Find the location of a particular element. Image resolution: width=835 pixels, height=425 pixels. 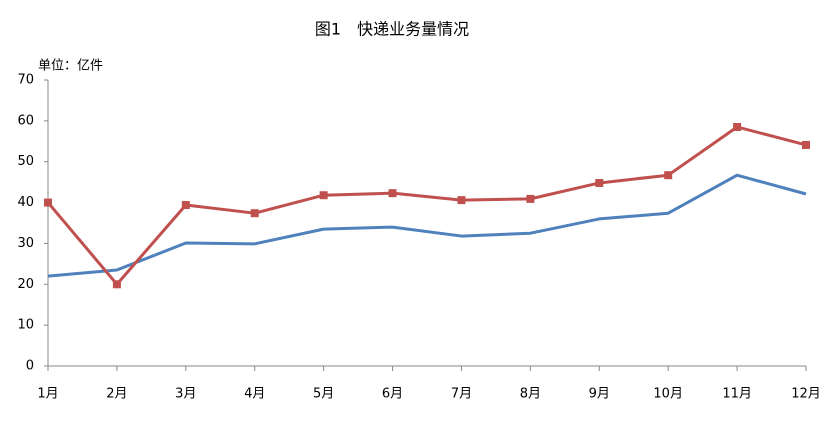

x-tick-label: 1月 is located at coordinates (47, 394).